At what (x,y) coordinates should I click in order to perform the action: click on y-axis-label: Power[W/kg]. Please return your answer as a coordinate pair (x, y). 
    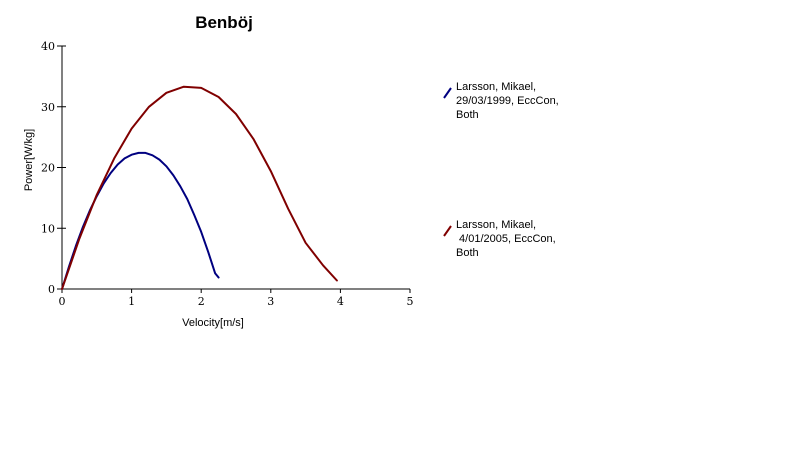
    Looking at the image, I should click on (29, 160).